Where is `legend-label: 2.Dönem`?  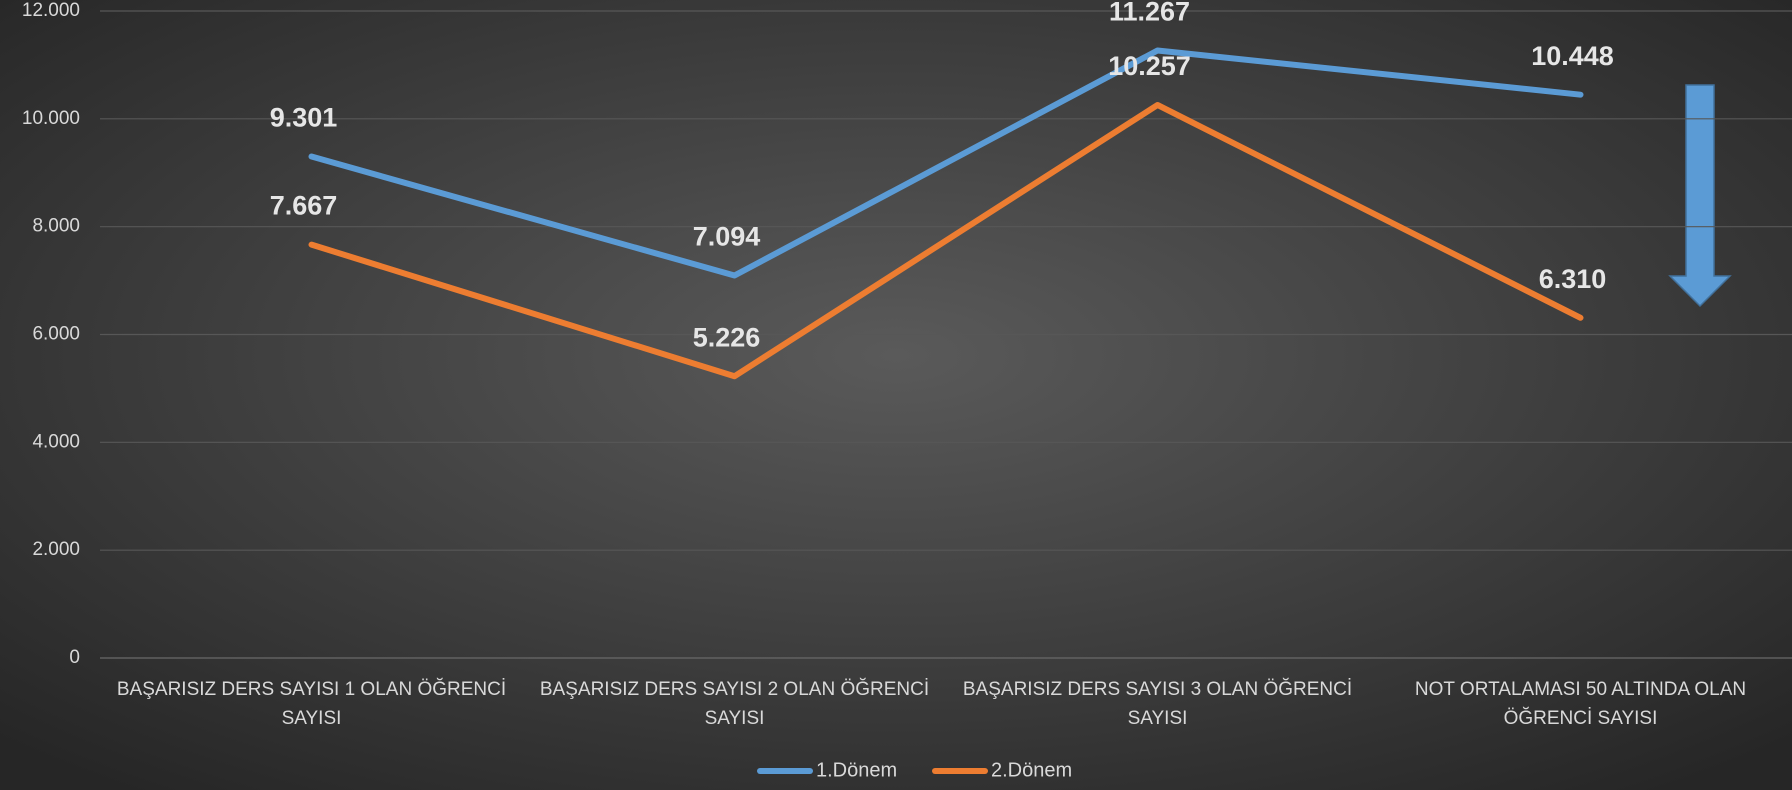 legend-label: 2.Dönem is located at coordinates (1031, 770).